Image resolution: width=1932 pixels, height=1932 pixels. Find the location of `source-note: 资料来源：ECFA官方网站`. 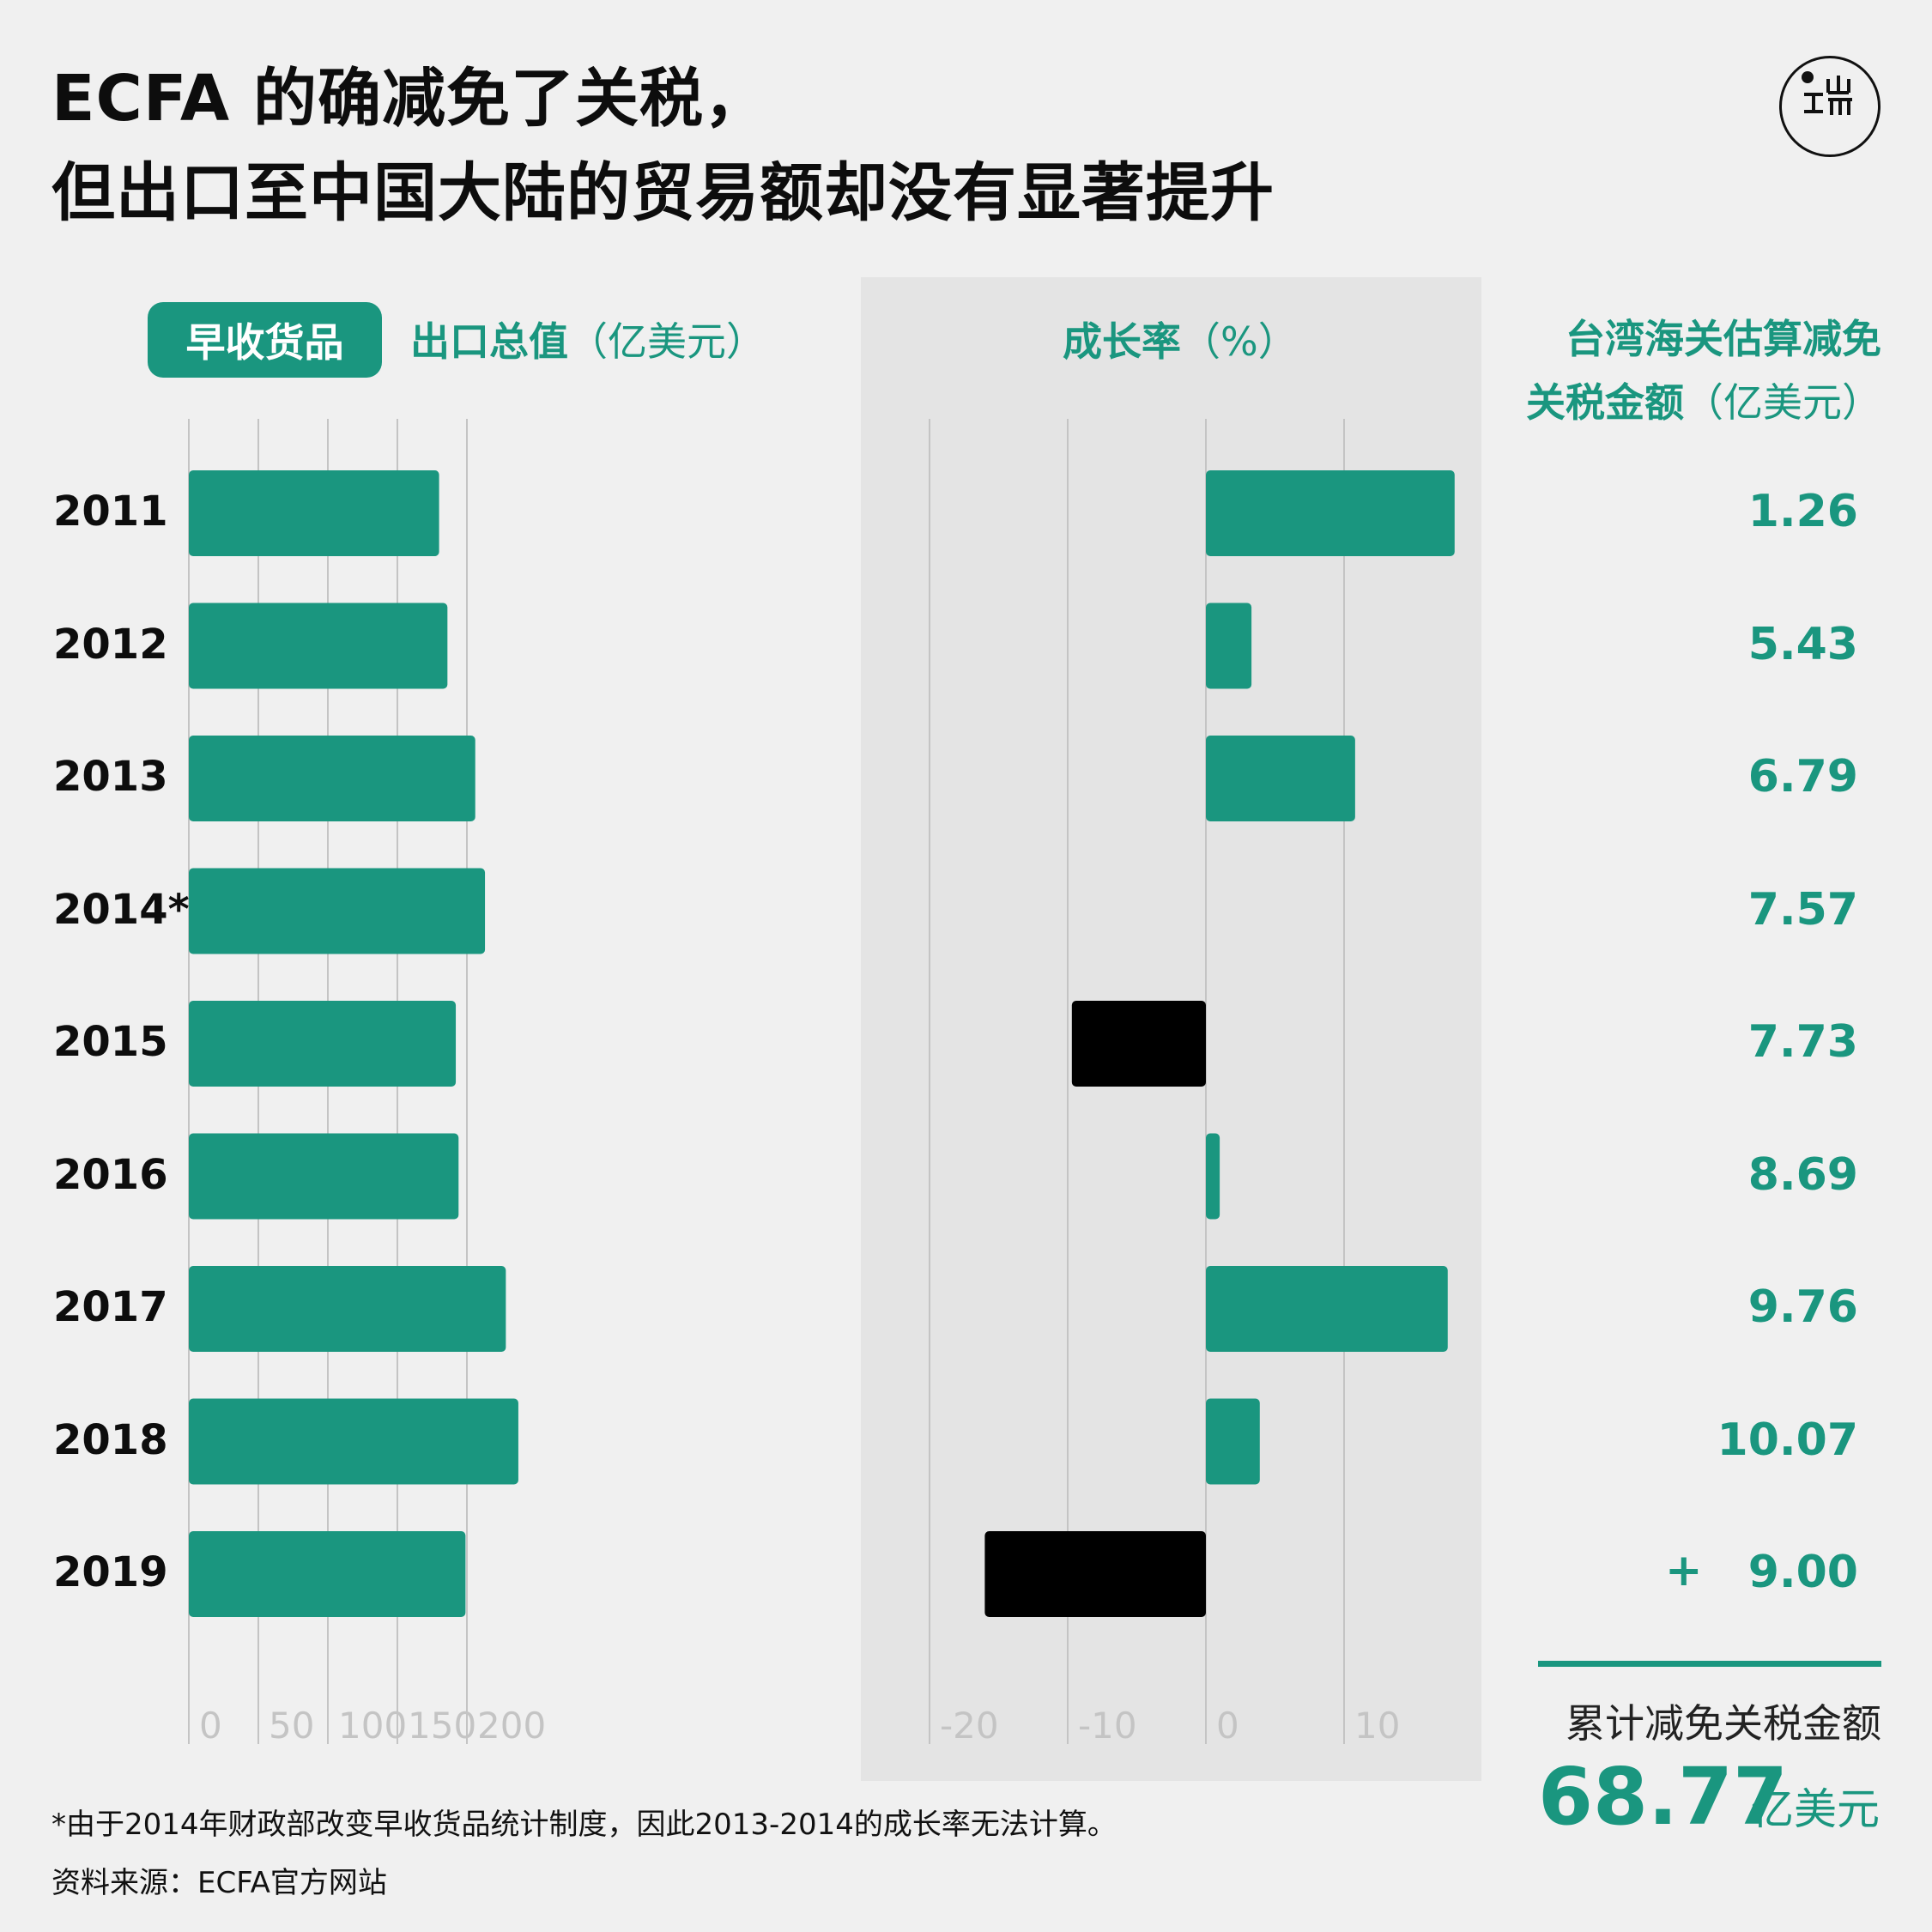

source-note: 资料来源：ECFA官方网站 is located at coordinates (219, 1883).